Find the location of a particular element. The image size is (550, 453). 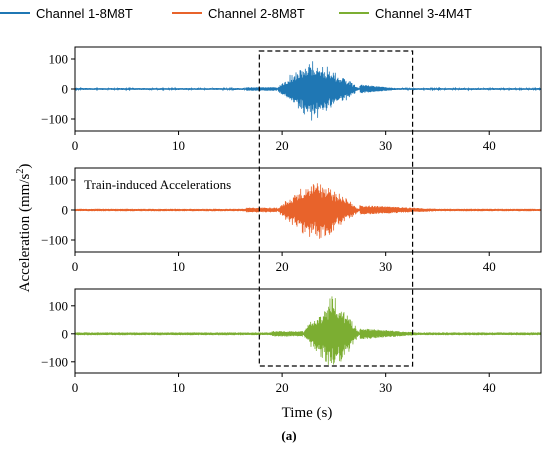

y-axis-label-text: Acceleration (mm/s is located at coordinates (25, 232).